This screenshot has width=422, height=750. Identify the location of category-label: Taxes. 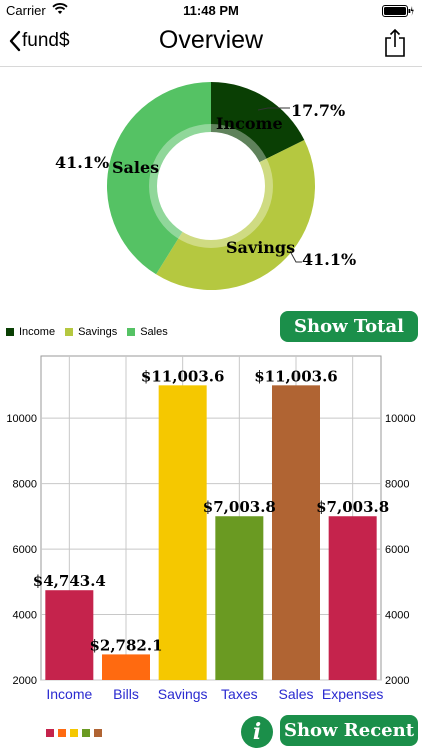
(239, 694).